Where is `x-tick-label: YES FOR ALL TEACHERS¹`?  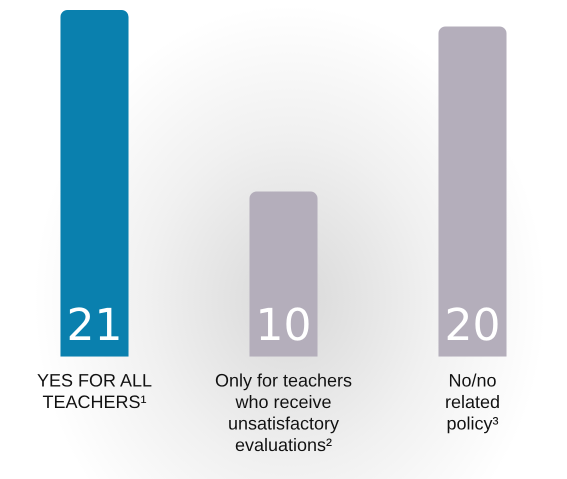
x-tick-label: YES FOR ALL TEACHERS¹ is located at coordinates (94, 391).